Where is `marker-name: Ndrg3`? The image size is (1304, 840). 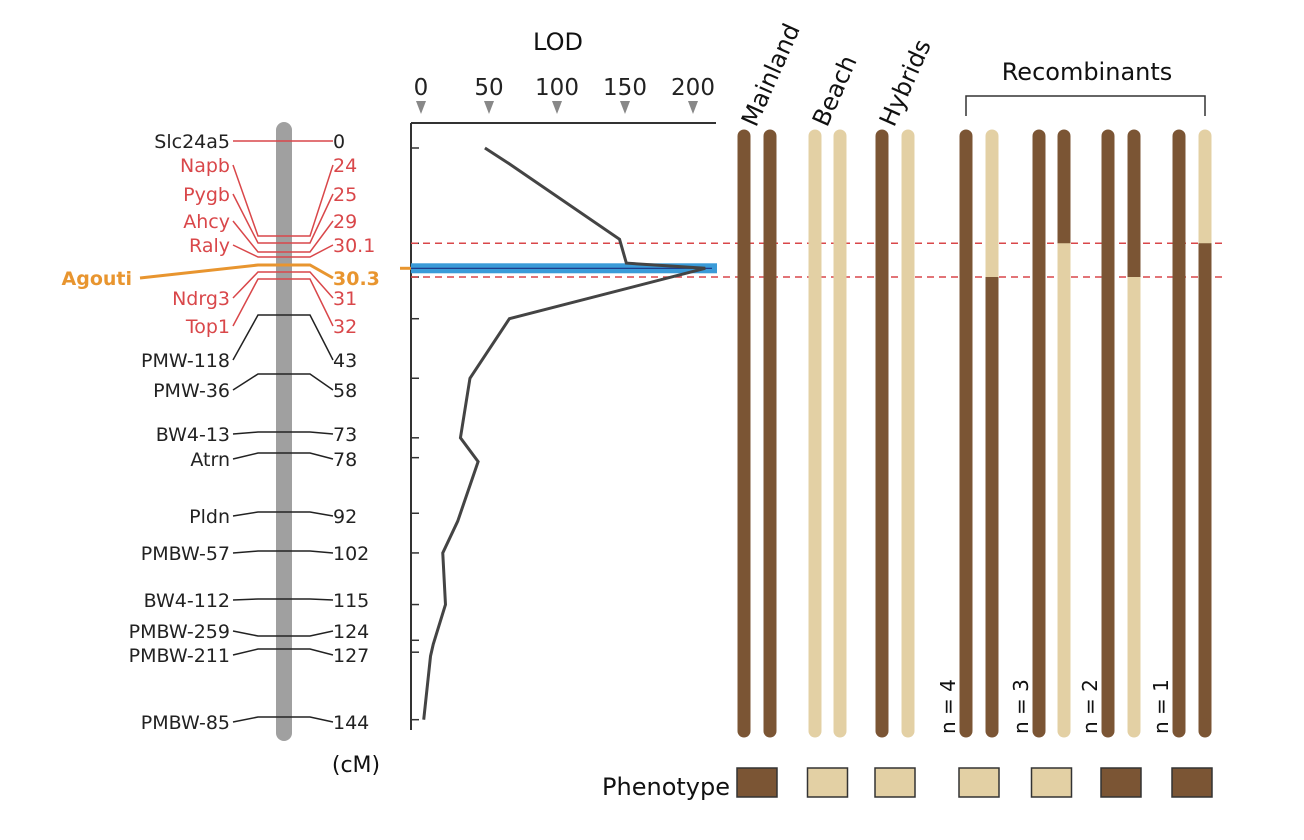 marker-name: Ndrg3 is located at coordinates (201, 299).